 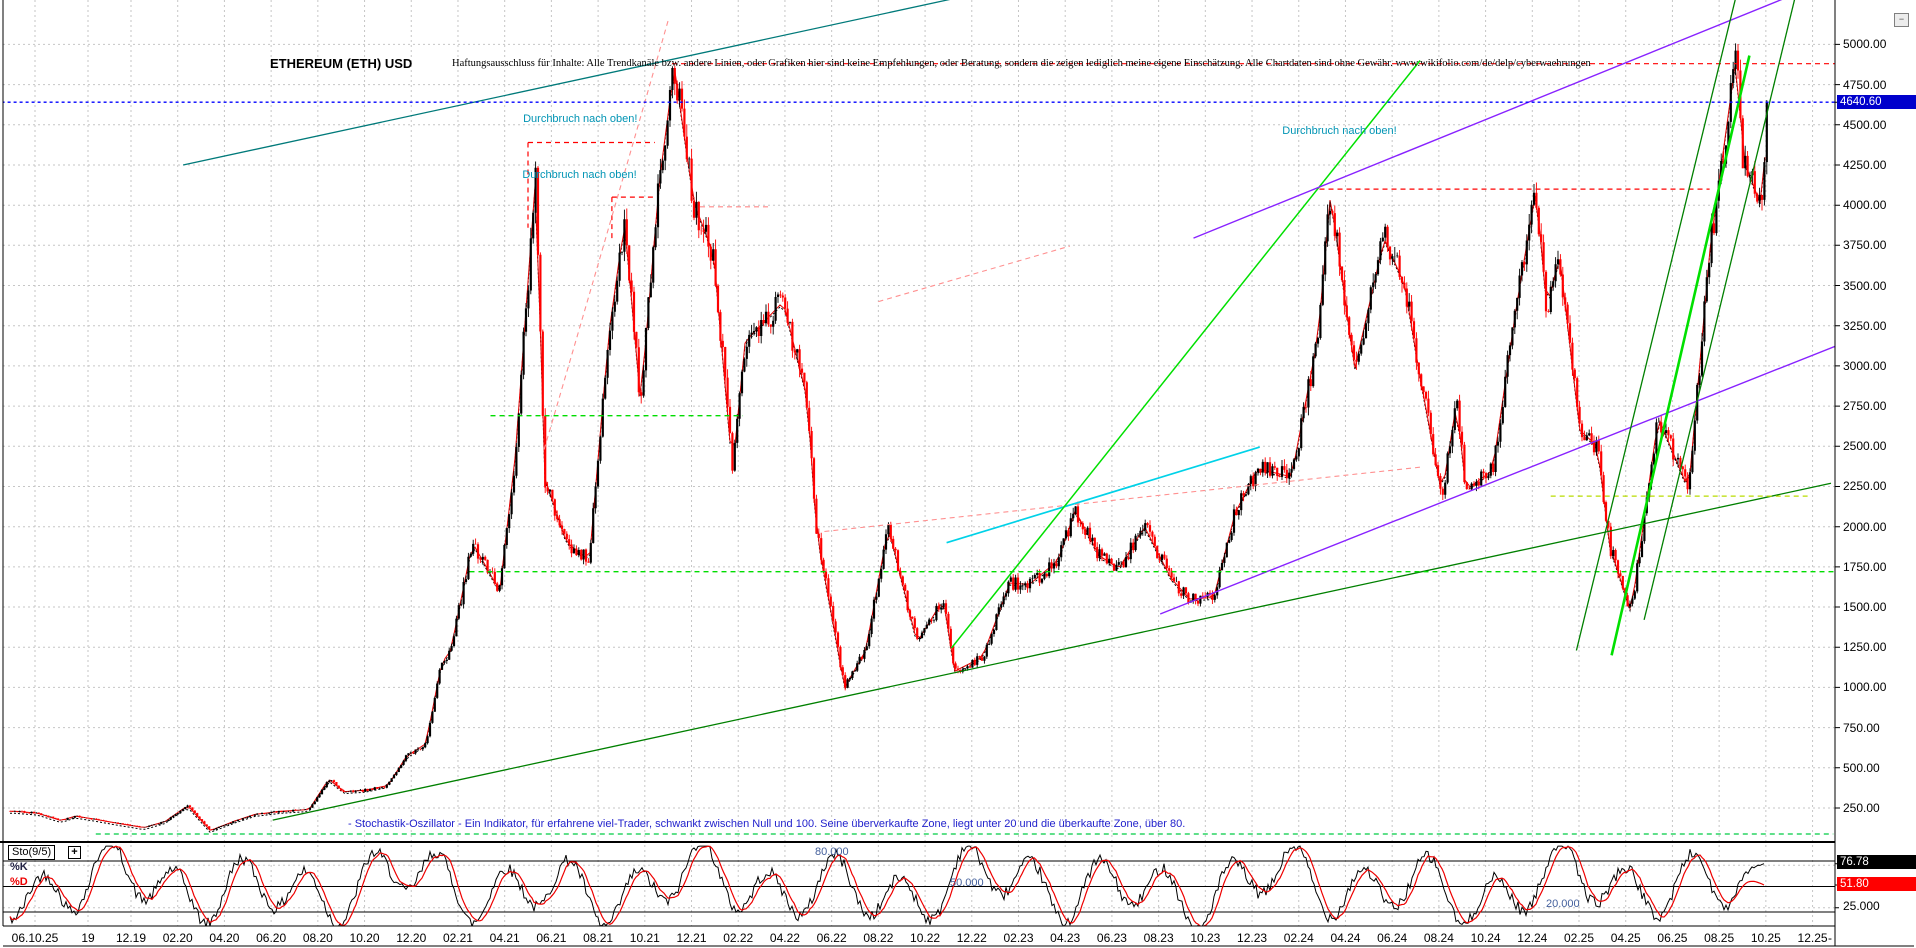 What do you see at coordinates (1865, 566) in the screenshot?
I see `price-tick-label: 1750.00` at bounding box center [1865, 566].